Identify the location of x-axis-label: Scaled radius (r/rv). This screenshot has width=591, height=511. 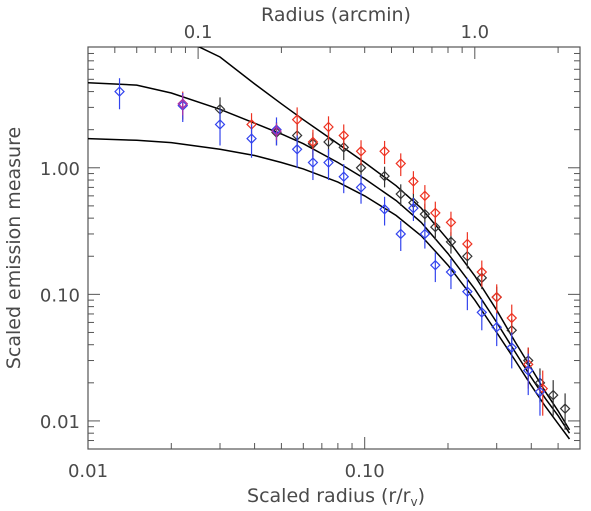
(336, 497).